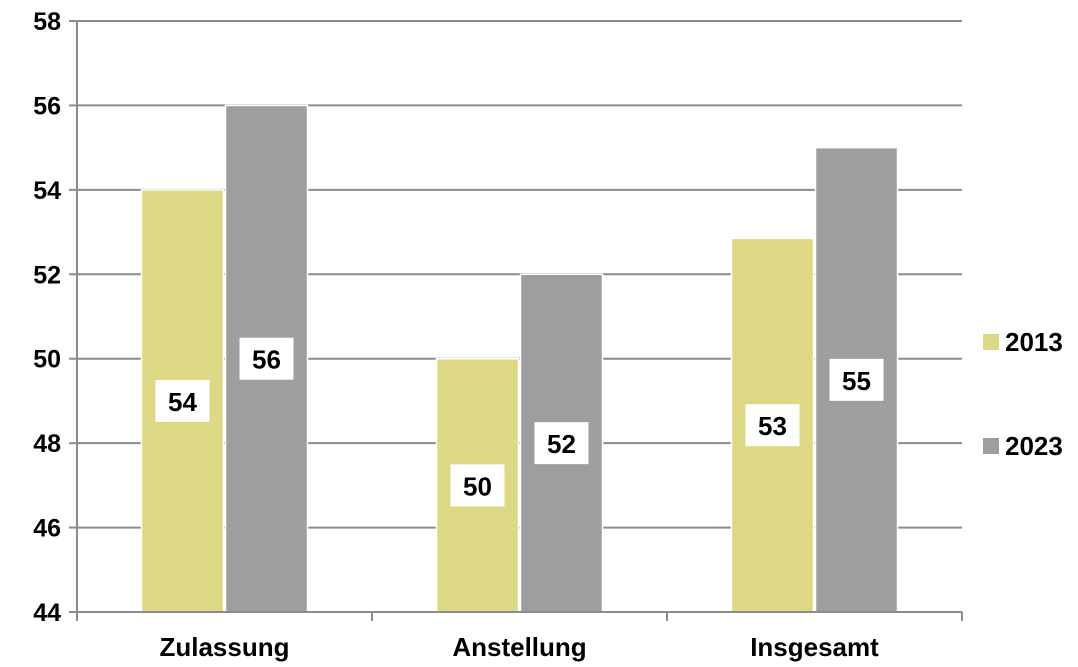  What do you see at coordinates (1023, 394) in the screenshot?
I see `legend: 2013 2023` at bounding box center [1023, 394].